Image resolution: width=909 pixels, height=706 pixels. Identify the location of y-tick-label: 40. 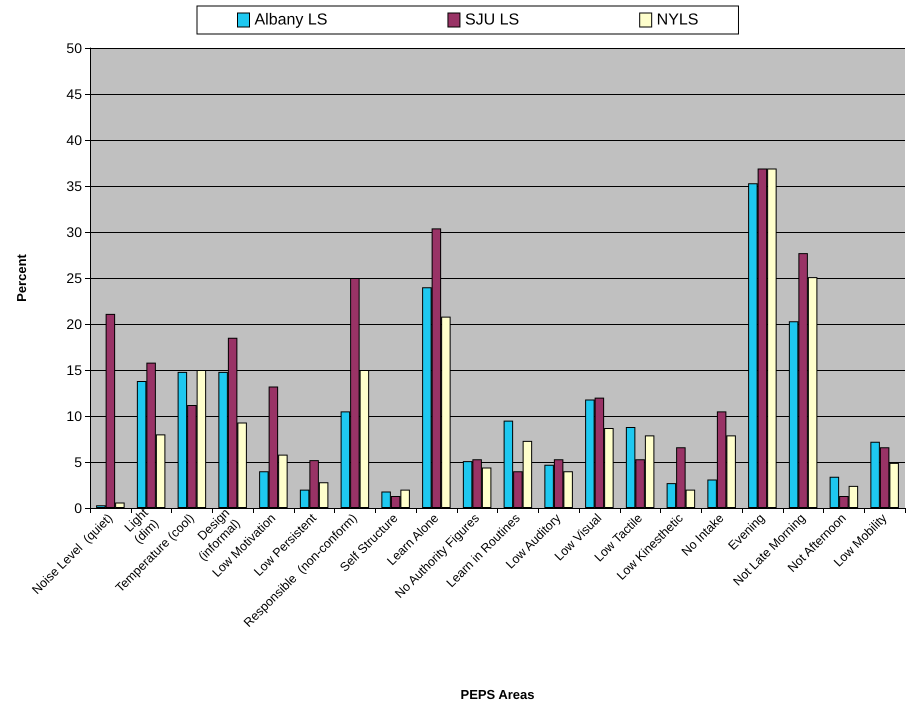
(74, 140).